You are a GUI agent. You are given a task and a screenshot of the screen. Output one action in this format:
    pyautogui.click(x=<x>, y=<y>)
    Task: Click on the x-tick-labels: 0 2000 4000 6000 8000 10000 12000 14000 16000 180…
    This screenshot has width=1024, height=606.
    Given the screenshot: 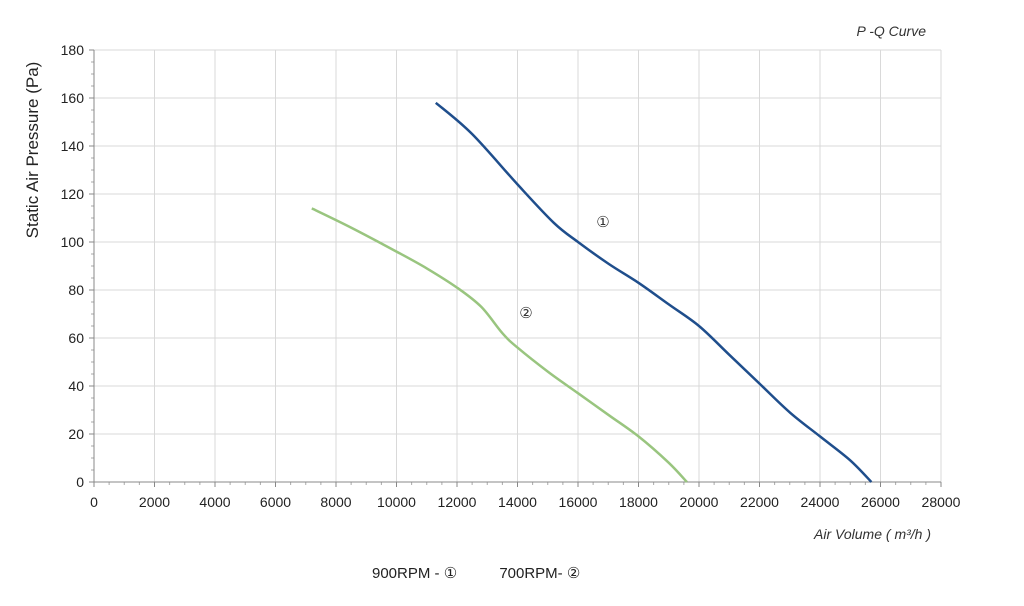 What is the action you would take?
    pyautogui.click(x=525, y=502)
    